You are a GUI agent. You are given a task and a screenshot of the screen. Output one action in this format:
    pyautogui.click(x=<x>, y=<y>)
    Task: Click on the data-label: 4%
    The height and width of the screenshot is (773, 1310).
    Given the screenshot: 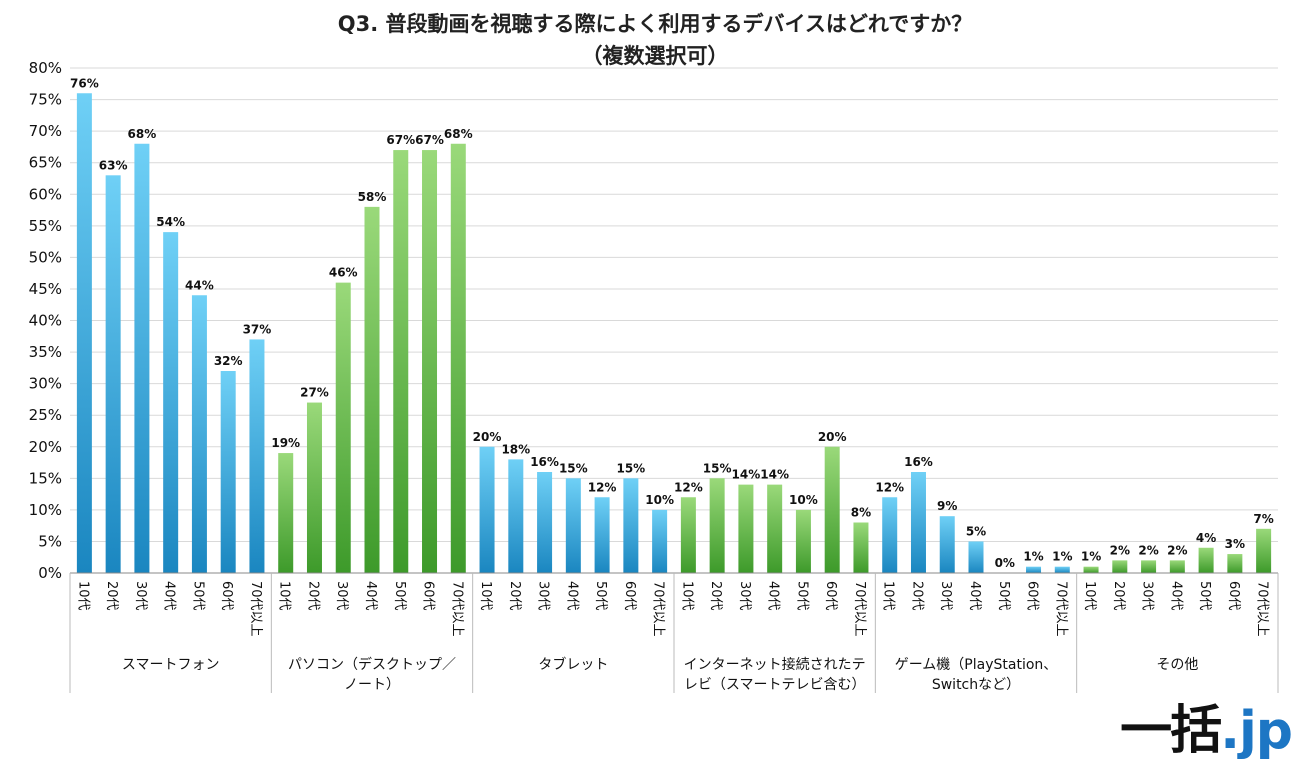 What is the action you would take?
    pyautogui.click(x=1206, y=538)
    